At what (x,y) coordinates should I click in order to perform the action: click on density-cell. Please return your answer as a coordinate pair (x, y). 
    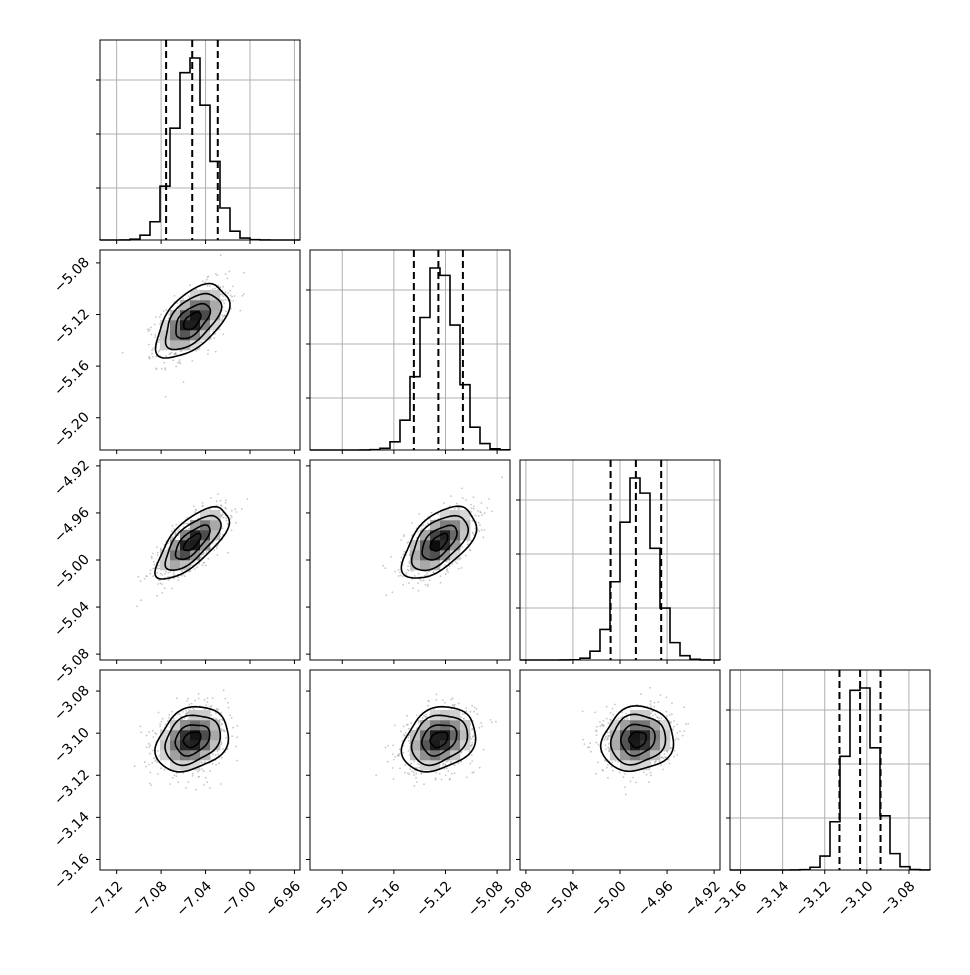
    Looking at the image, I should click on (175, 335).